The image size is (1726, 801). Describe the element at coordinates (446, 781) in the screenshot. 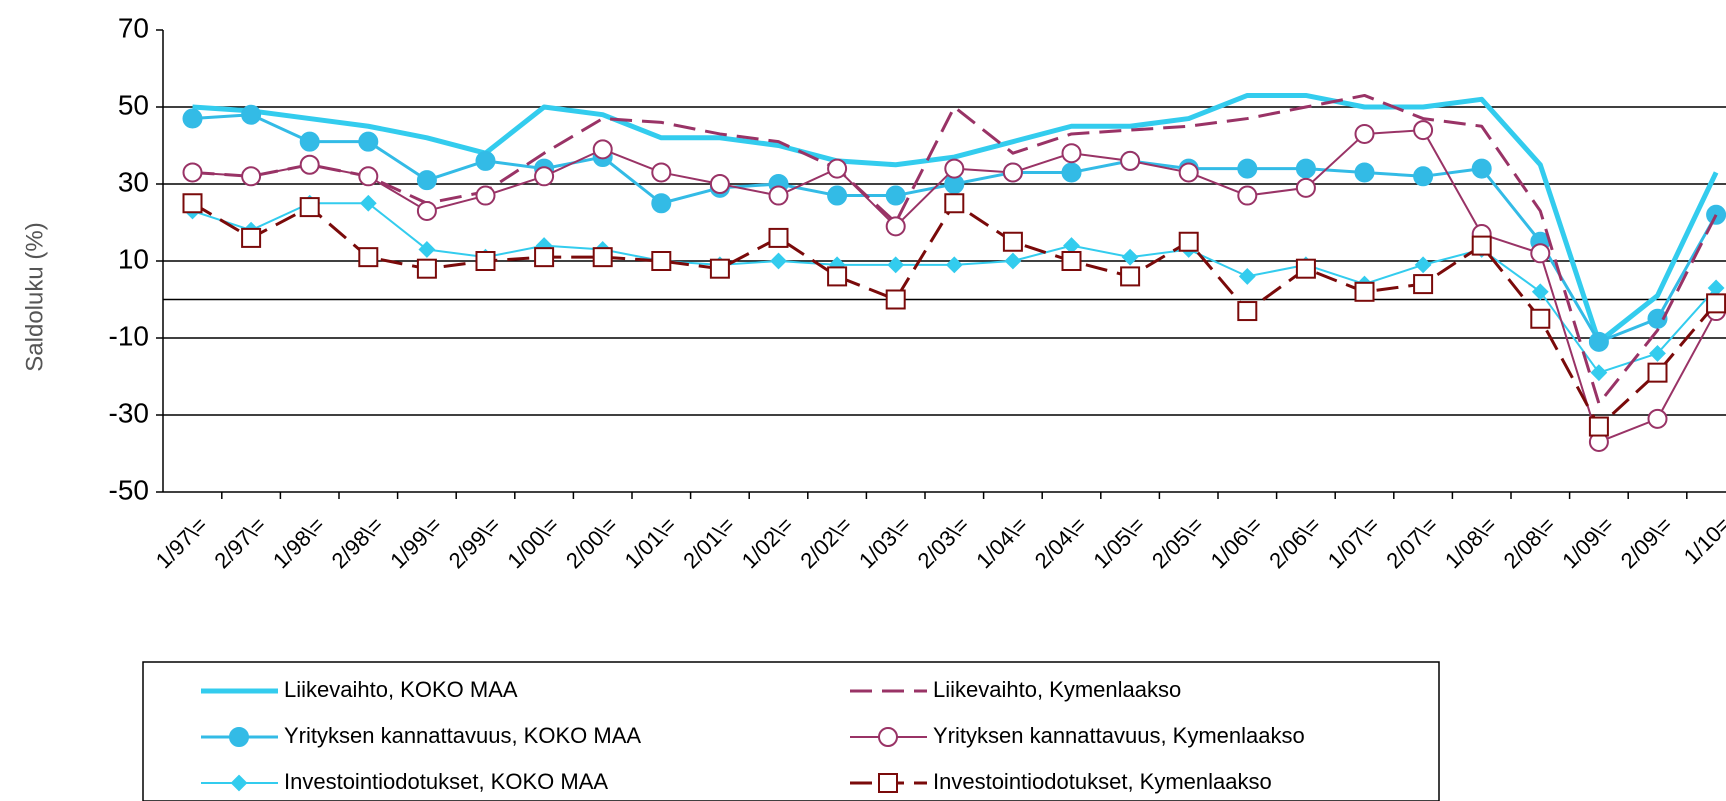

I see `legend-label: Investointiodotukset, KOKO MAA` at that location.